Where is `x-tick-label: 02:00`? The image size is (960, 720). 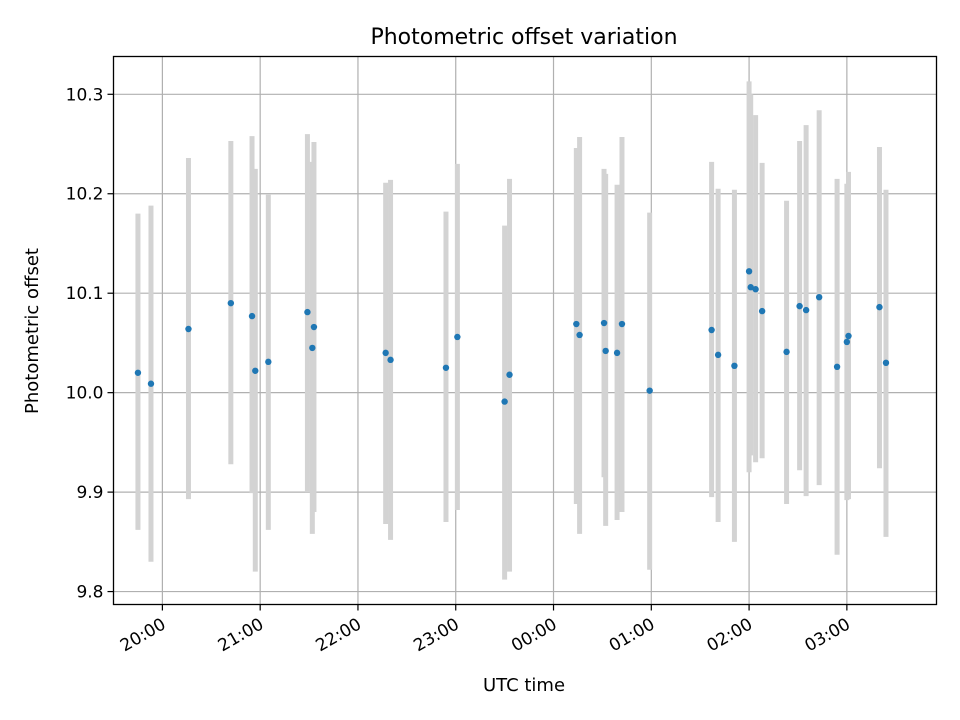
x-tick-label: 02:00 is located at coordinates (730, 635).